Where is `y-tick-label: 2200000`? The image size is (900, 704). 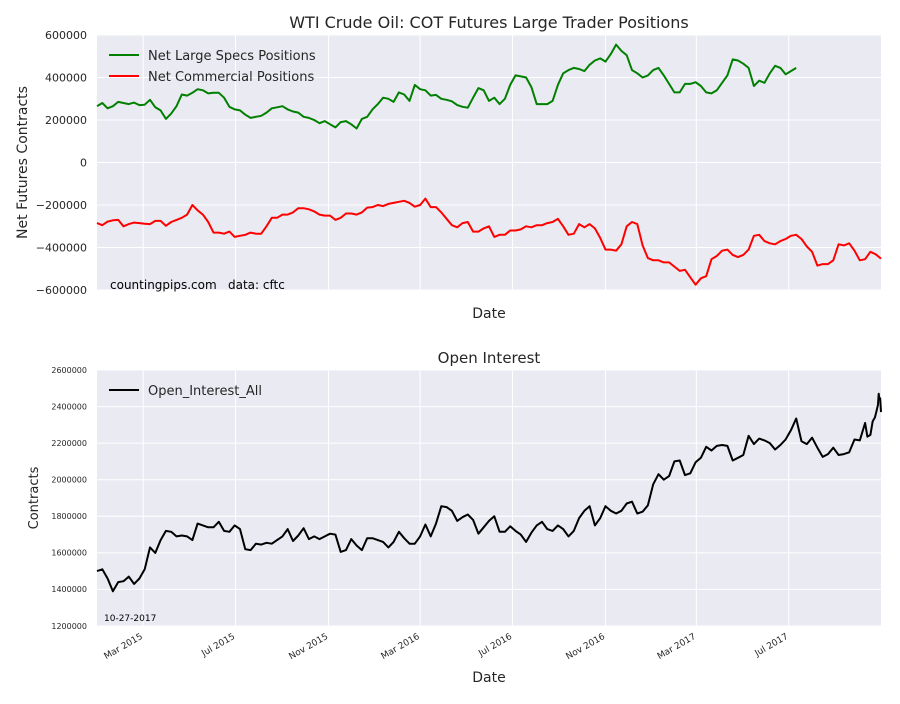 y-tick-label: 2200000 is located at coordinates (69, 443).